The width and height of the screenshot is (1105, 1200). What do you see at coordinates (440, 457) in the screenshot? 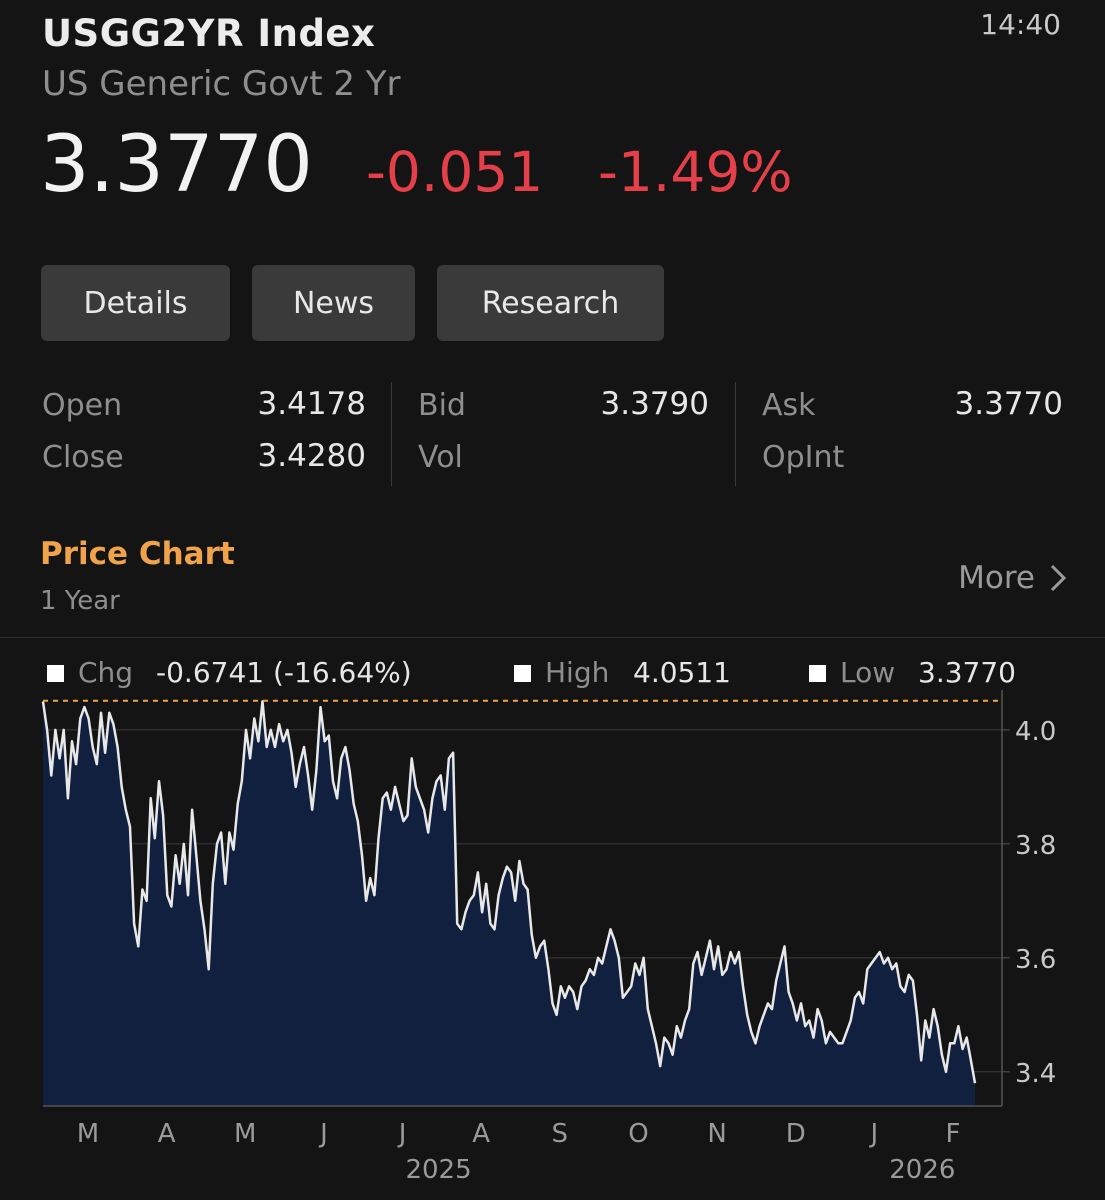
I see `vol-label: Vol` at bounding box center [440, 457].